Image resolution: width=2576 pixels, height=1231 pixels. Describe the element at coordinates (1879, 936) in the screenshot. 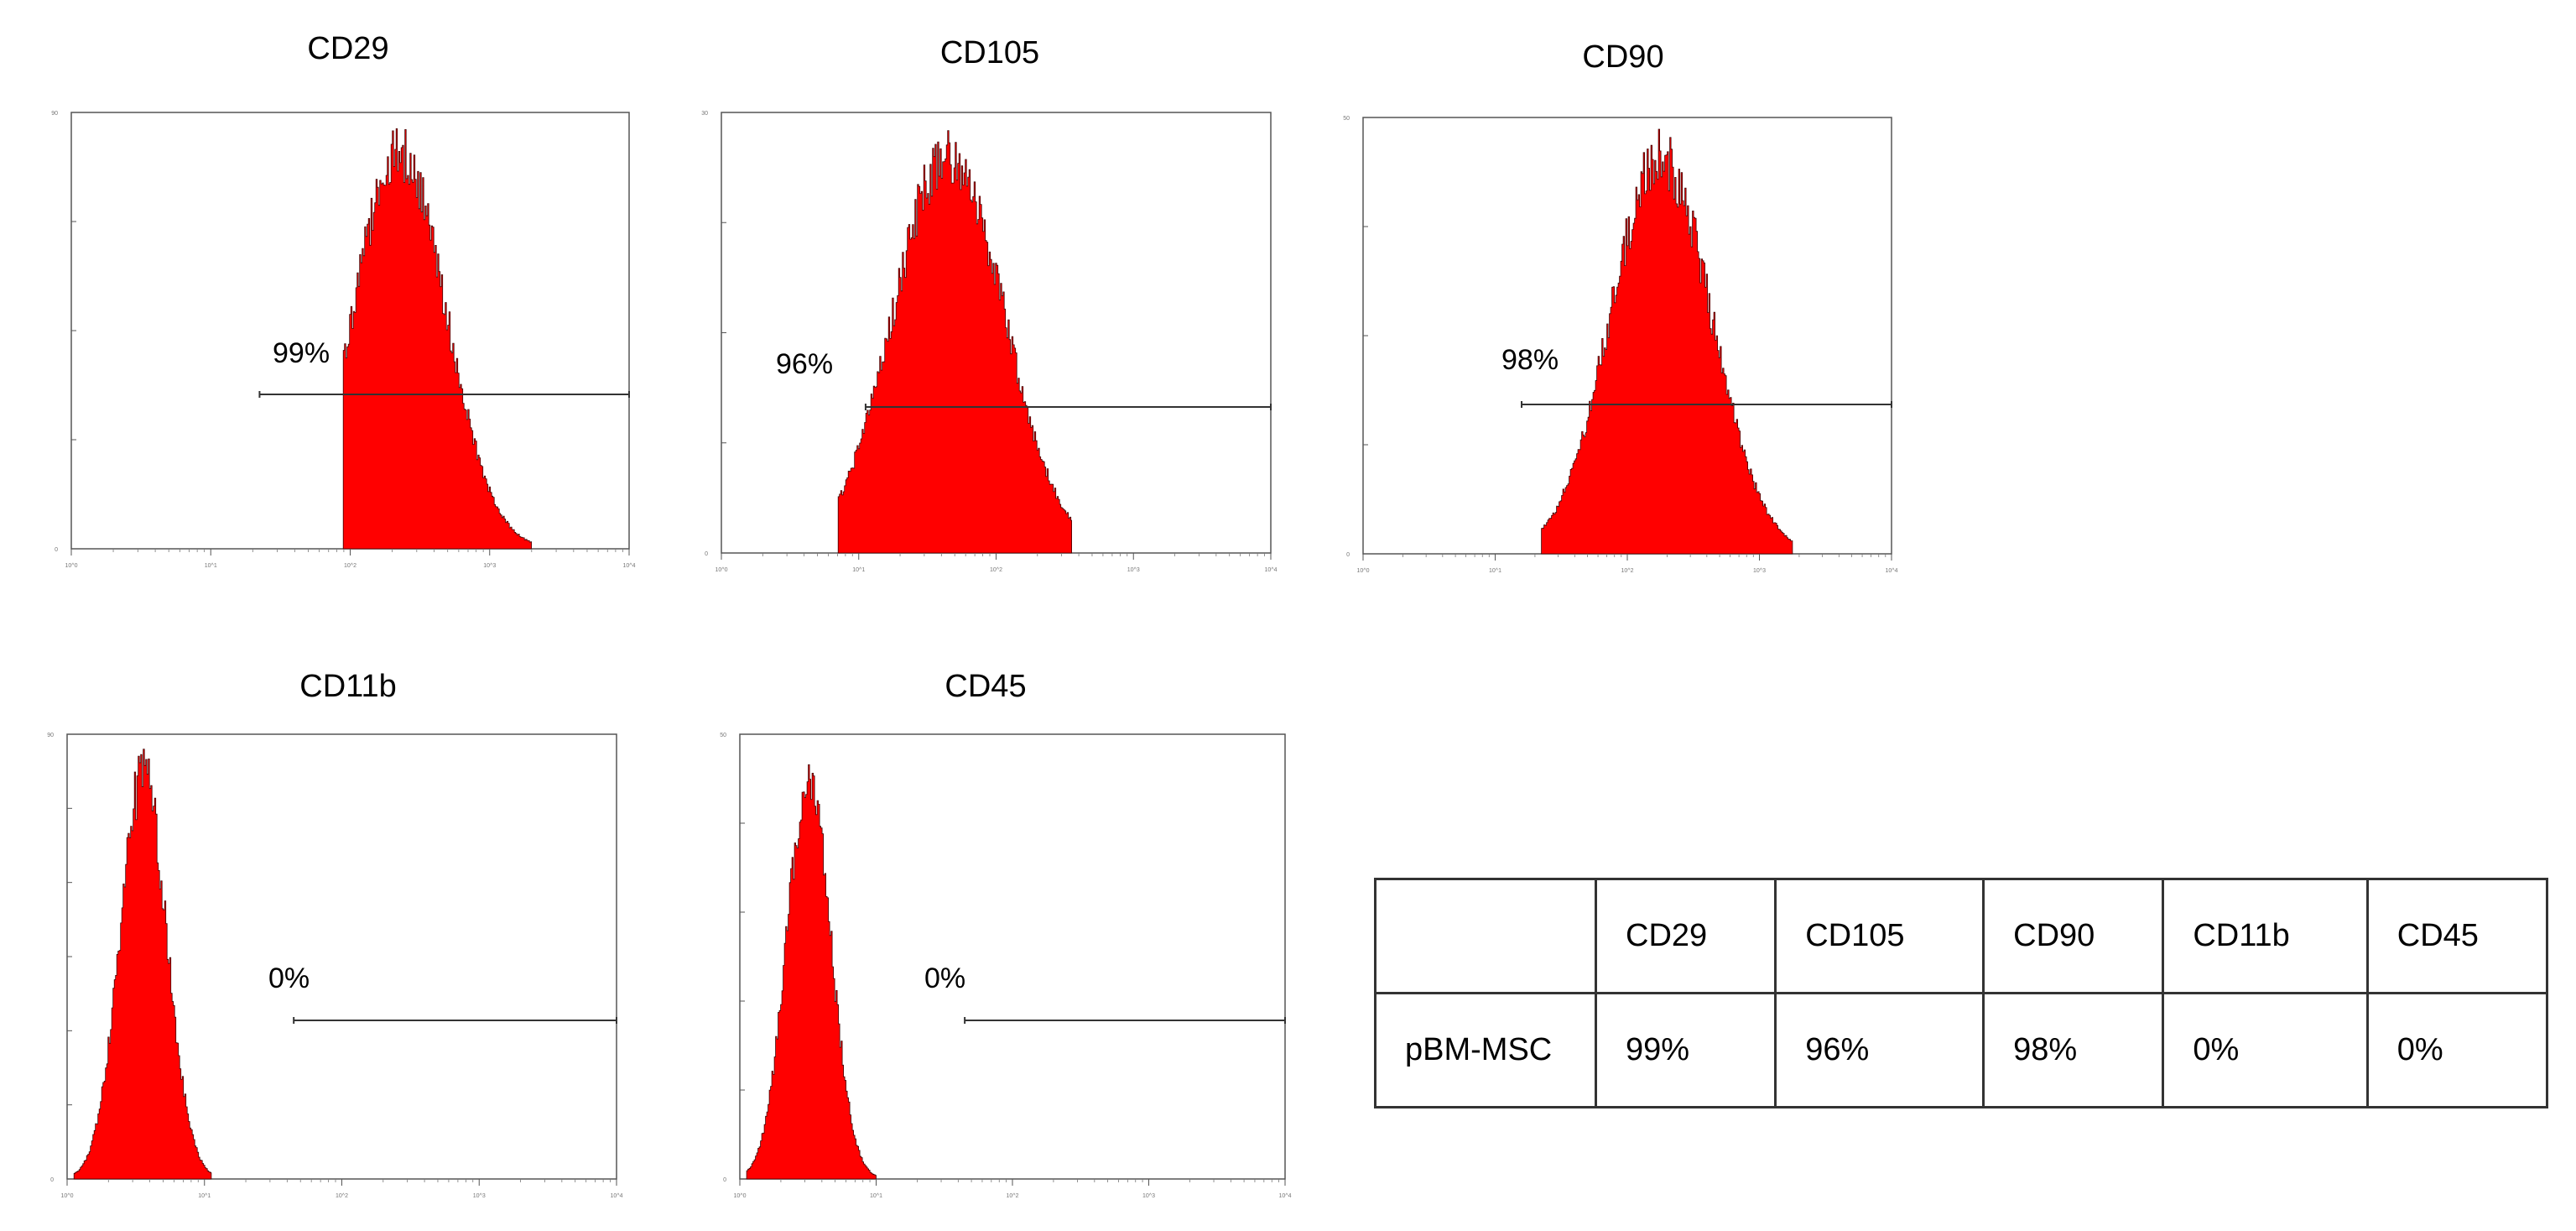

I see `table-header-cell: CD105` at that location.